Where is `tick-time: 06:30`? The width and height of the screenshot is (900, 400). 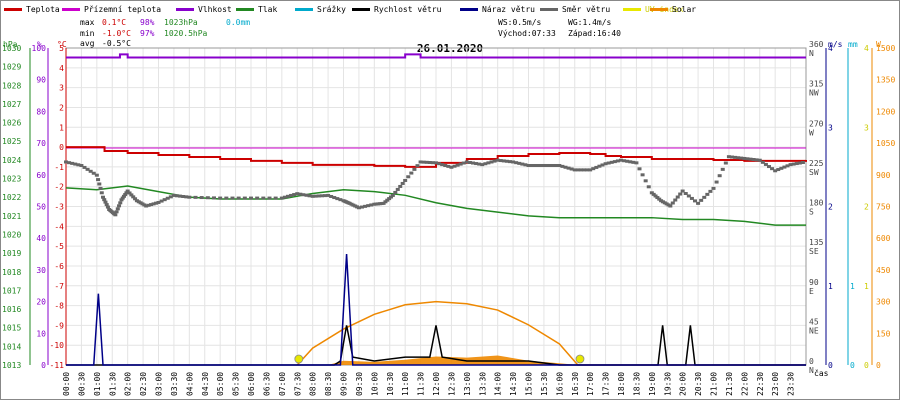 tick-time: 06:30 is located at coordinates (266, 384).